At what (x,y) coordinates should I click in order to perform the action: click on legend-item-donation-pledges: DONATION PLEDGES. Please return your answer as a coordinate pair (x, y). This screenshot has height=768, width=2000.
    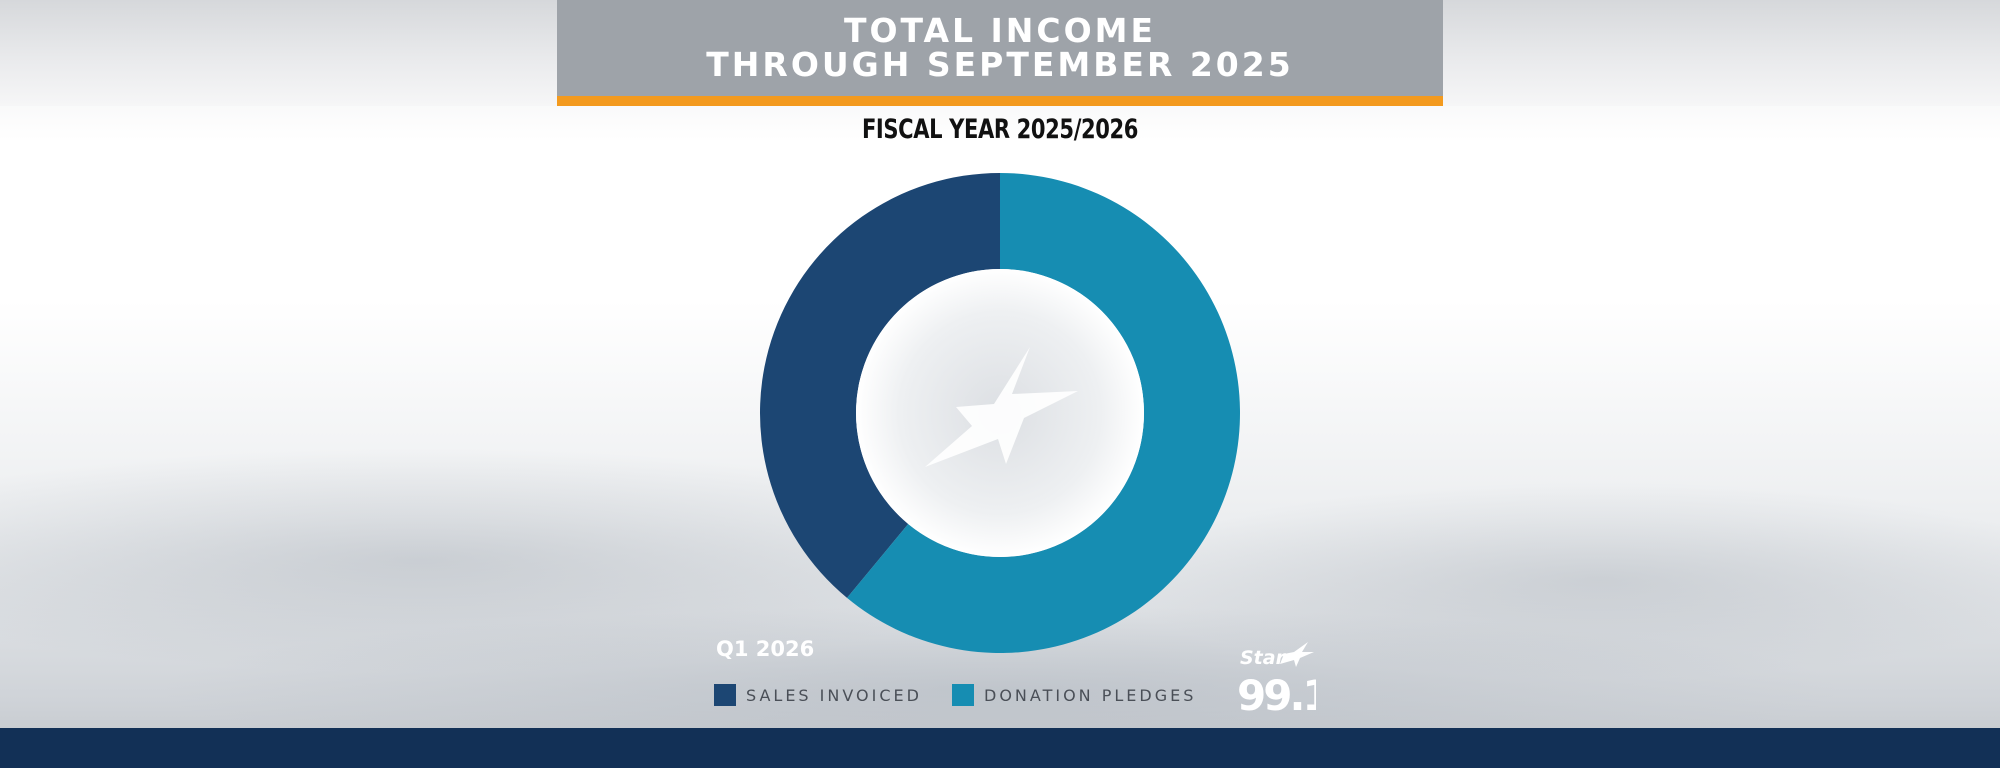
    Looking at the image, I should click on (1074, 695).